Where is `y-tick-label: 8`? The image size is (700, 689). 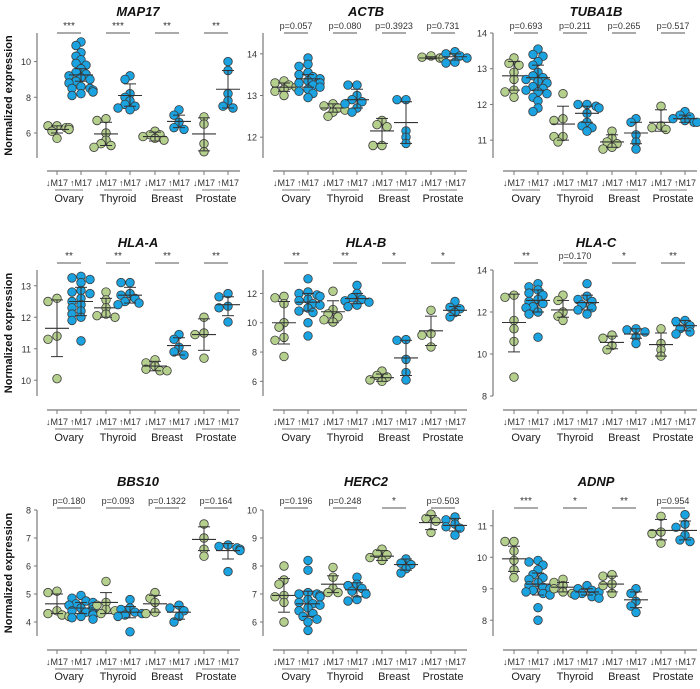
y-tick-label: 8 is located at coordinates (484, 621).